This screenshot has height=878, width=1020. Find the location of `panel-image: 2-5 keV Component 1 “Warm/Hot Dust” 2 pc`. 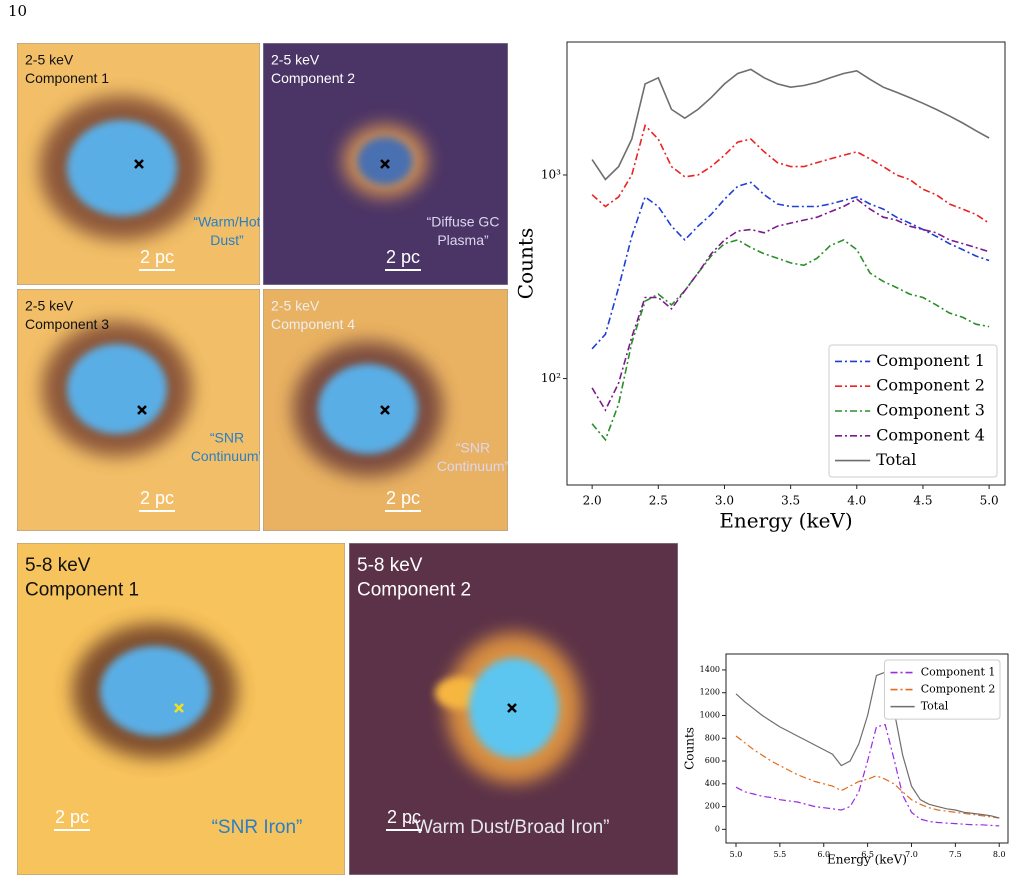

panel-image: 2-5 keV Component 1 “Warm/Hot Dust” 2 pc is located at coordinates (138, 164).